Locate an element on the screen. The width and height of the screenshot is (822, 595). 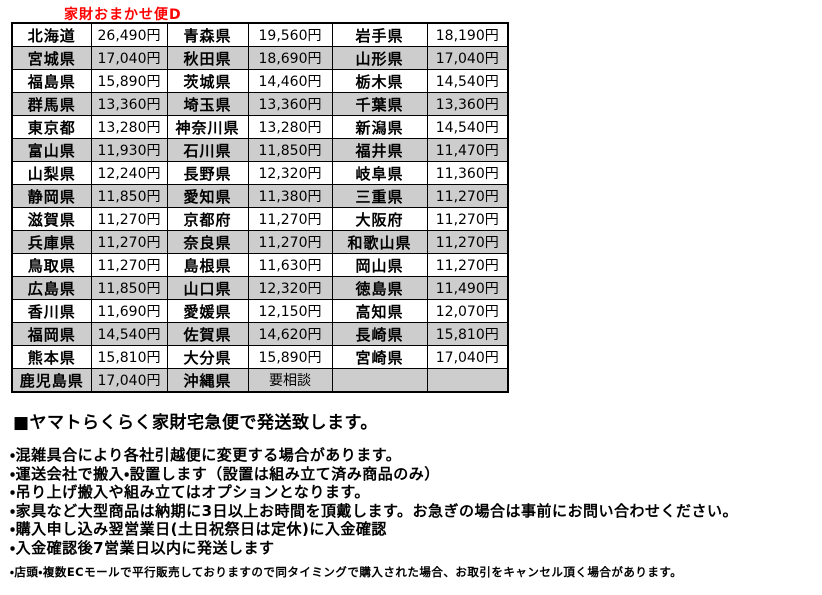
table-row: 山梨県 12,240円 長野県 12,320円 岐阜県 11,360円 is located at coordinates (260, 173).